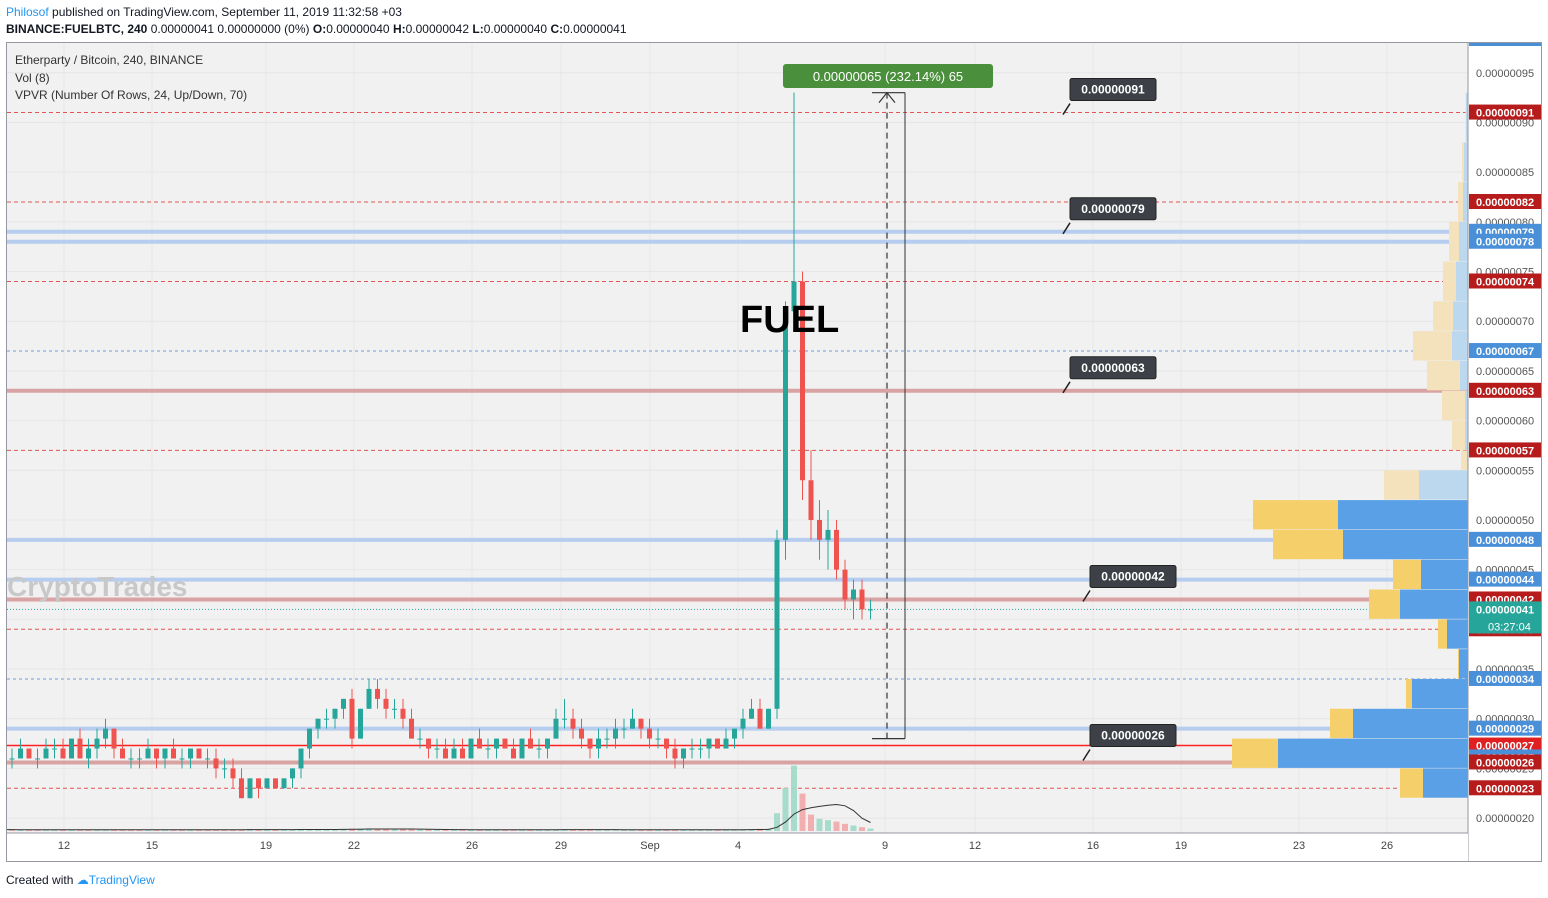 Image resolution: width=1548 pixels, height=898 pixels. I want to click on price-label-text: 0.00000029, so click(1505, 730).